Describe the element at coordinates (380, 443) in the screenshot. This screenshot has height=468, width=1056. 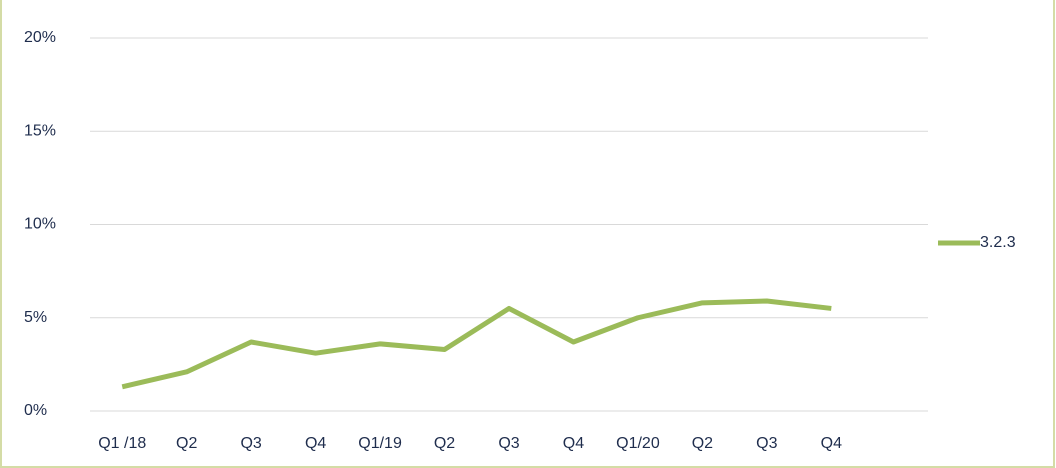
I see `x-tick-label: Q1/19` at that location.